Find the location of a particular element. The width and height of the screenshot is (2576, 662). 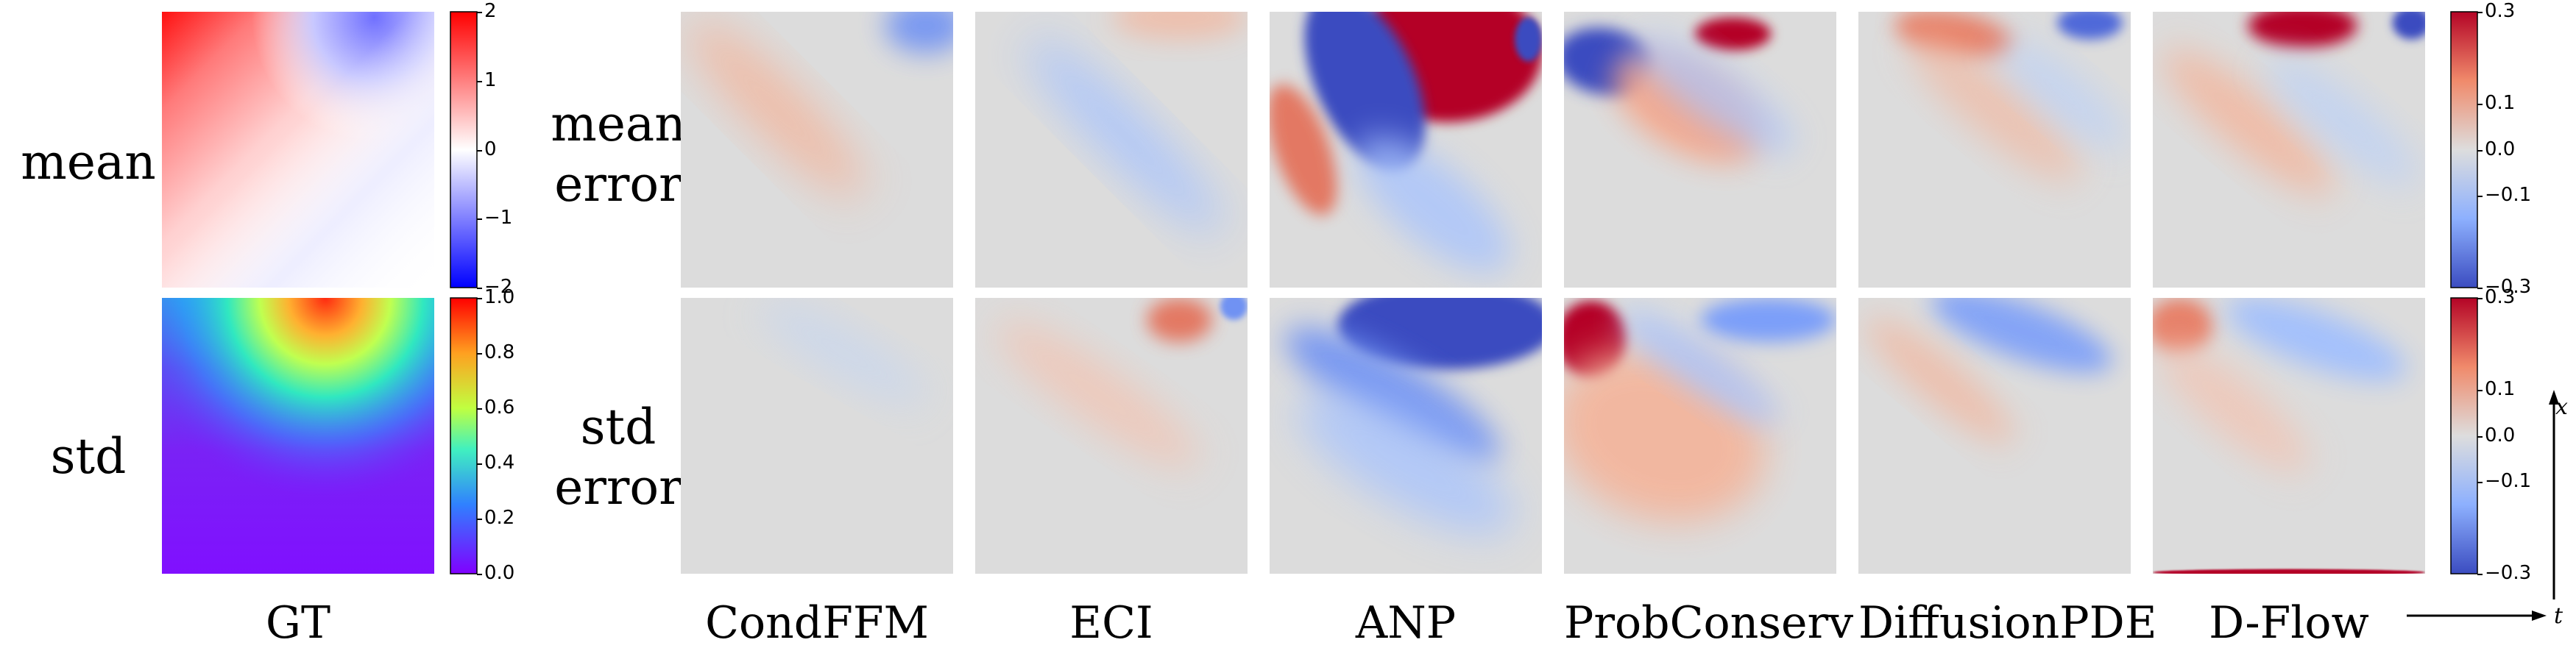

gt-std-colorbar is located at coordinates (464, 435).